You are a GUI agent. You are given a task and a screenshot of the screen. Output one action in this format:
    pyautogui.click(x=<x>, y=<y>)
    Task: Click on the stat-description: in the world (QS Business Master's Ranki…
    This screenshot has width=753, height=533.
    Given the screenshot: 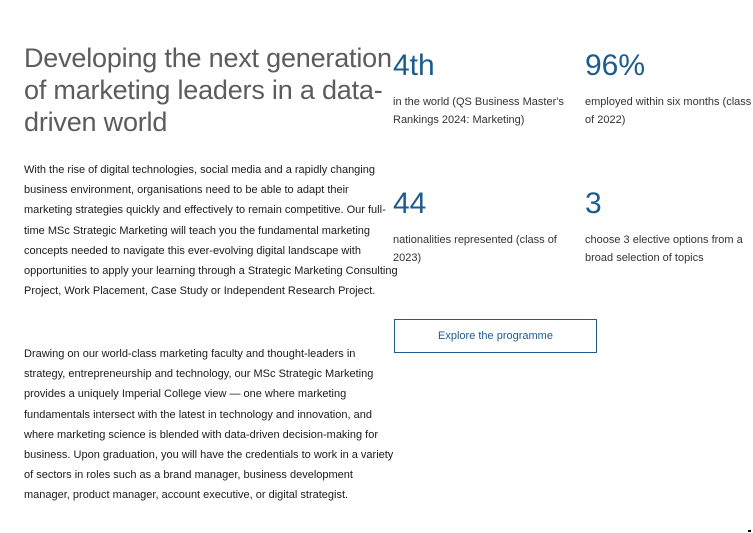 What is the action you would take?
    pyautogui.click(x=478, y=111)
    